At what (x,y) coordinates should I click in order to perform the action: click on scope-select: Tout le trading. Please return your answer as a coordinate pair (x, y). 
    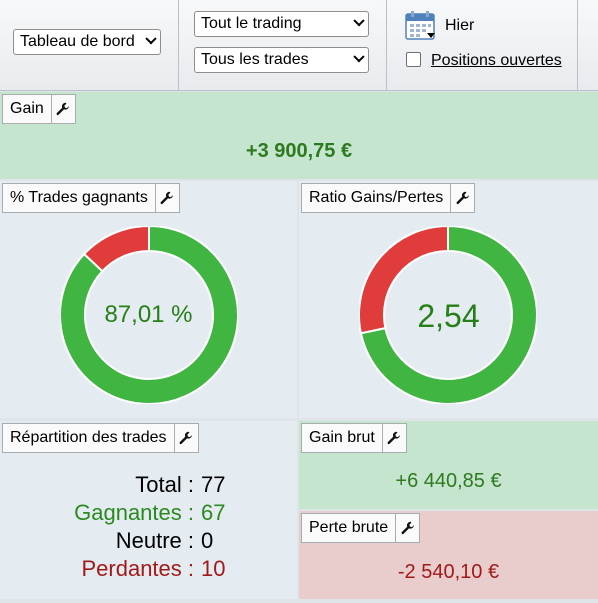
    Looking at the image, I should click on (281, 24).